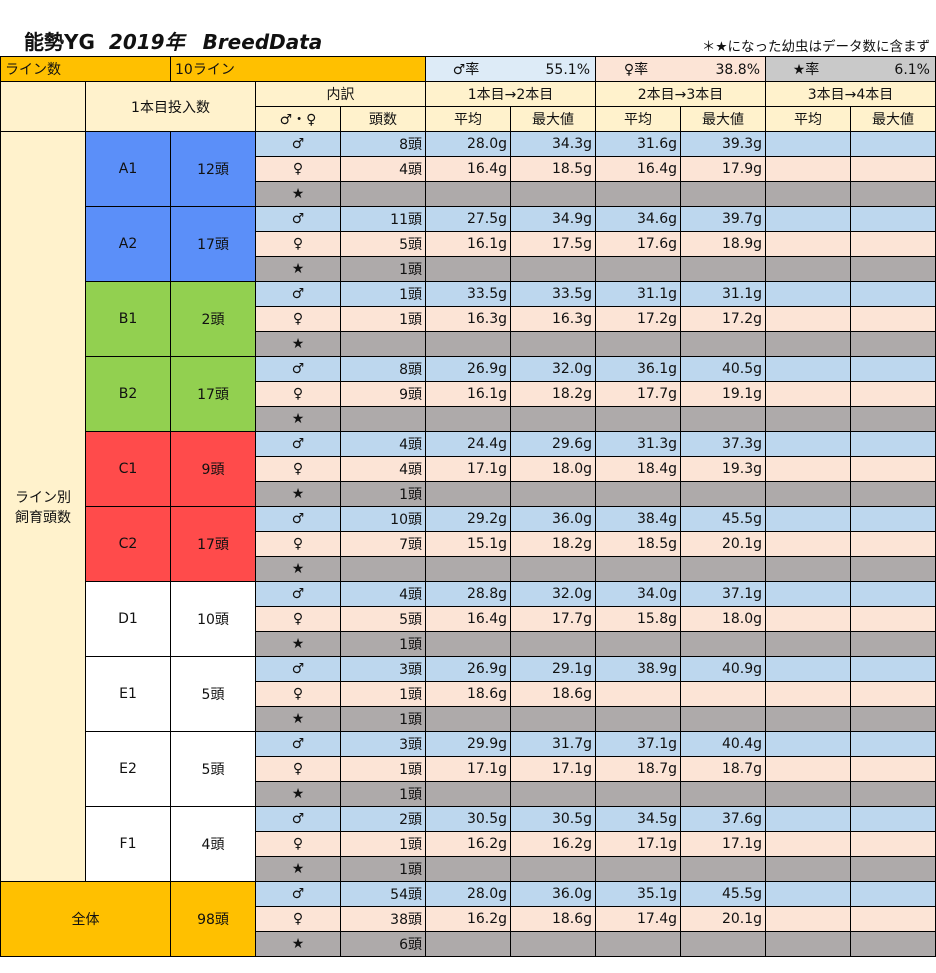 Image resolution: width=936 pixels, height=973 pixels. Describe the element at coordinates (128, 469) in the screenshot. I see `line-name-cell: C1` at that location.